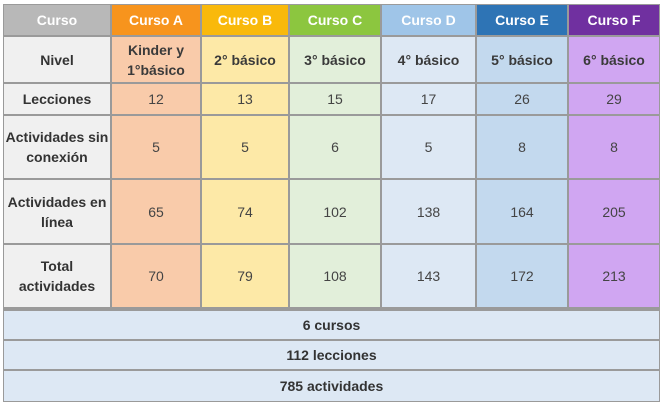 The image size is (667, 407). What do you see at coordinates (245, 59) in the screenshot?
I see `table-cell: 2° básico` at bounding box center [245, 59].